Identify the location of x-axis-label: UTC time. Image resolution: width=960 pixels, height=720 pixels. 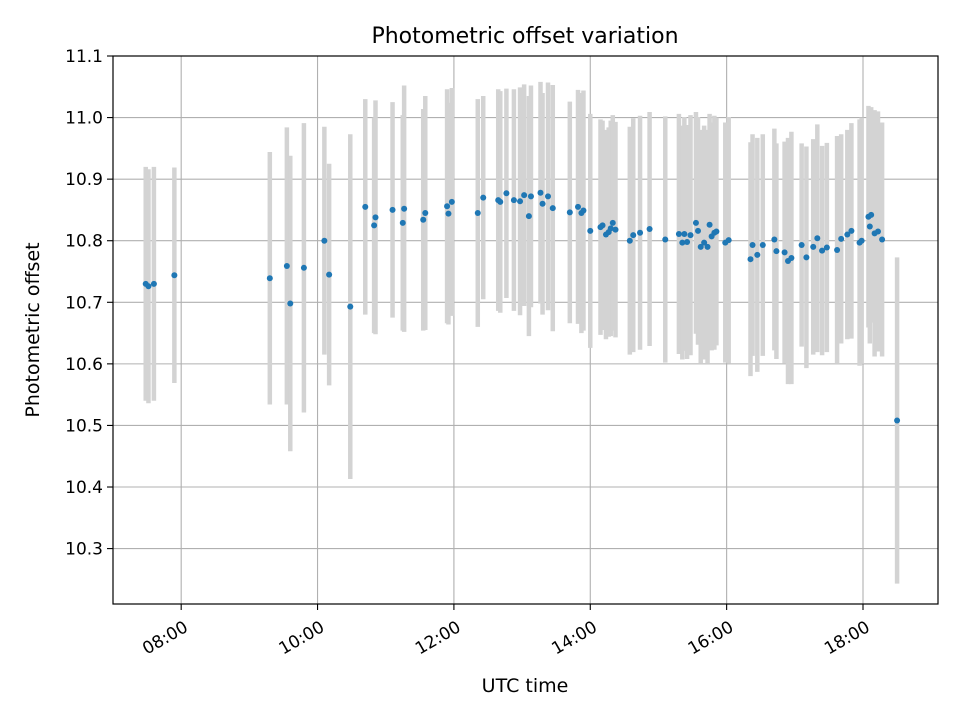
(525, 686).